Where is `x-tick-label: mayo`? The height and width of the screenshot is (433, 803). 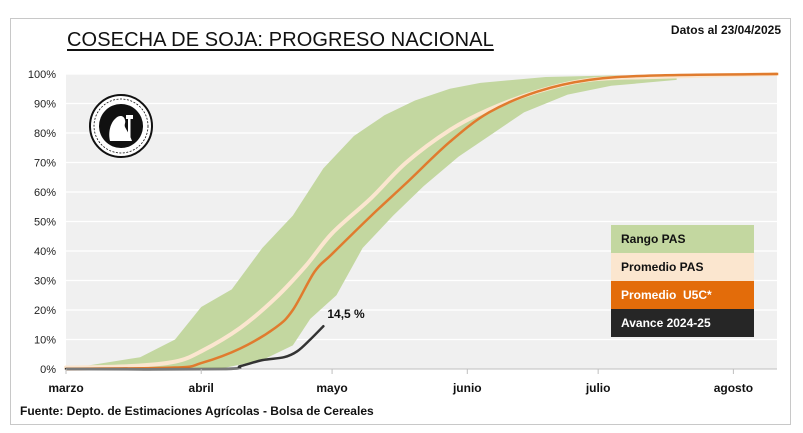
x-tick-label: mayo is located at coordinates (331, 388).